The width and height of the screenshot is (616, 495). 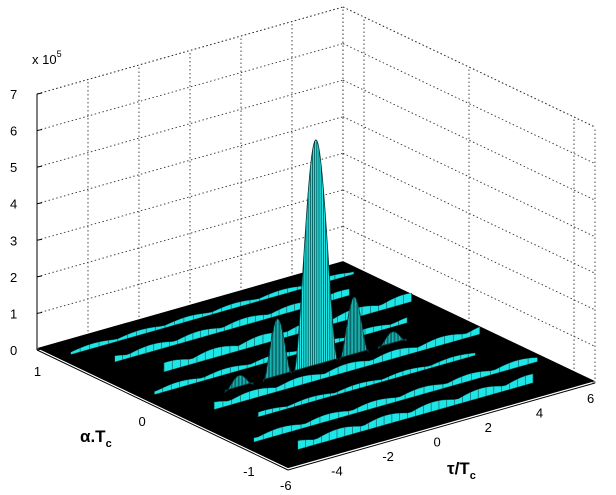 What do you see at coordinates (13, 167) in the screenshot?
I see `z-tick-label: 5` at bounding box center [13, 167].